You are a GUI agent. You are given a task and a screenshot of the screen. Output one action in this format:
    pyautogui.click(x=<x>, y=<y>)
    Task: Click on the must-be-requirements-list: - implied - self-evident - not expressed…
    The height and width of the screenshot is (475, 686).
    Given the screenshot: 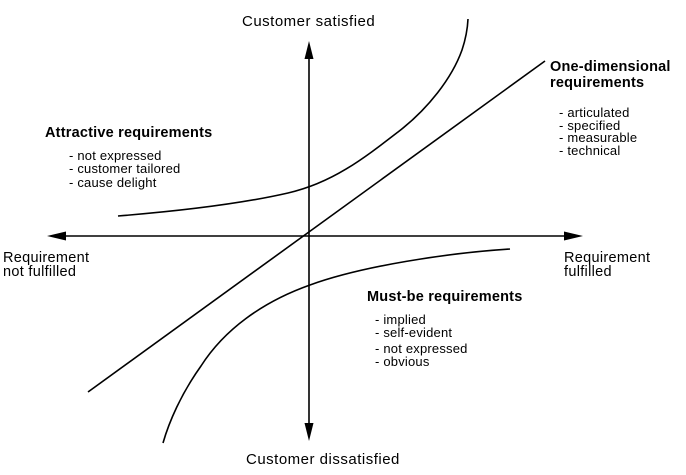 What is the action you would take?
    pyautogui.click(x=448, y=340)
    